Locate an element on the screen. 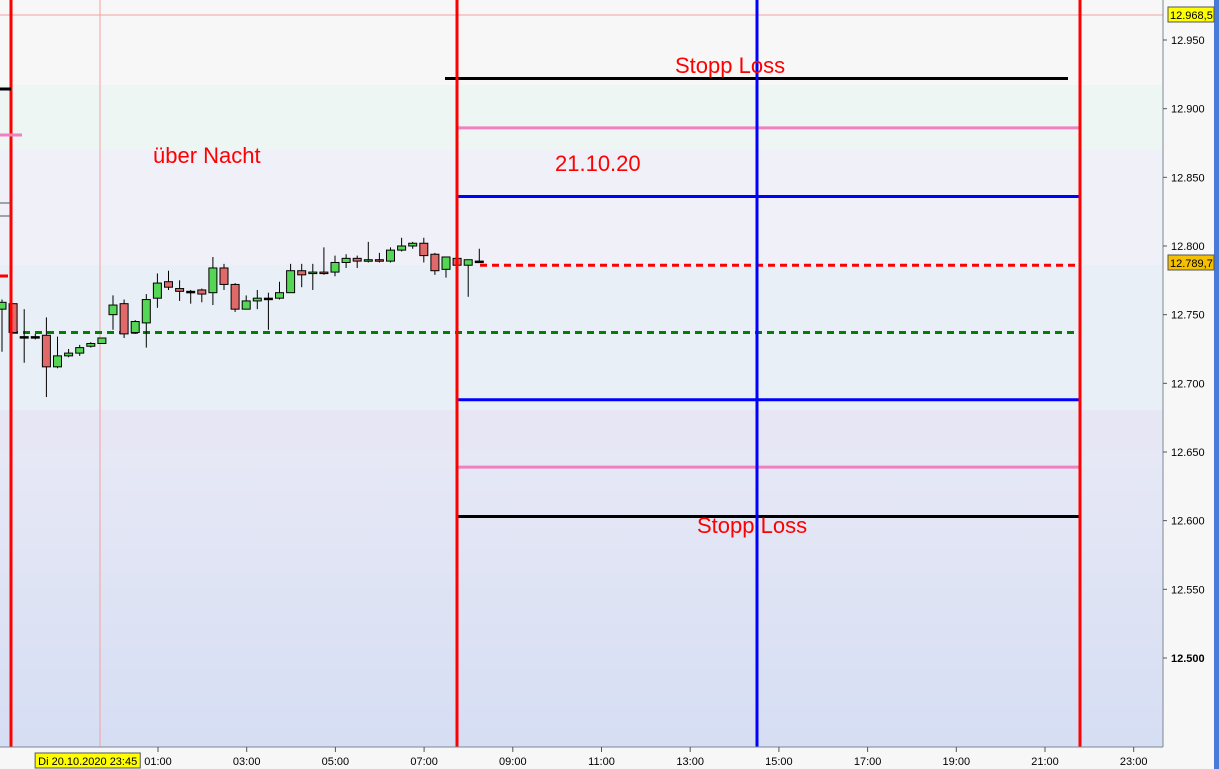 The image size is (1219, 769). candles is located at coordinates (242, 317).